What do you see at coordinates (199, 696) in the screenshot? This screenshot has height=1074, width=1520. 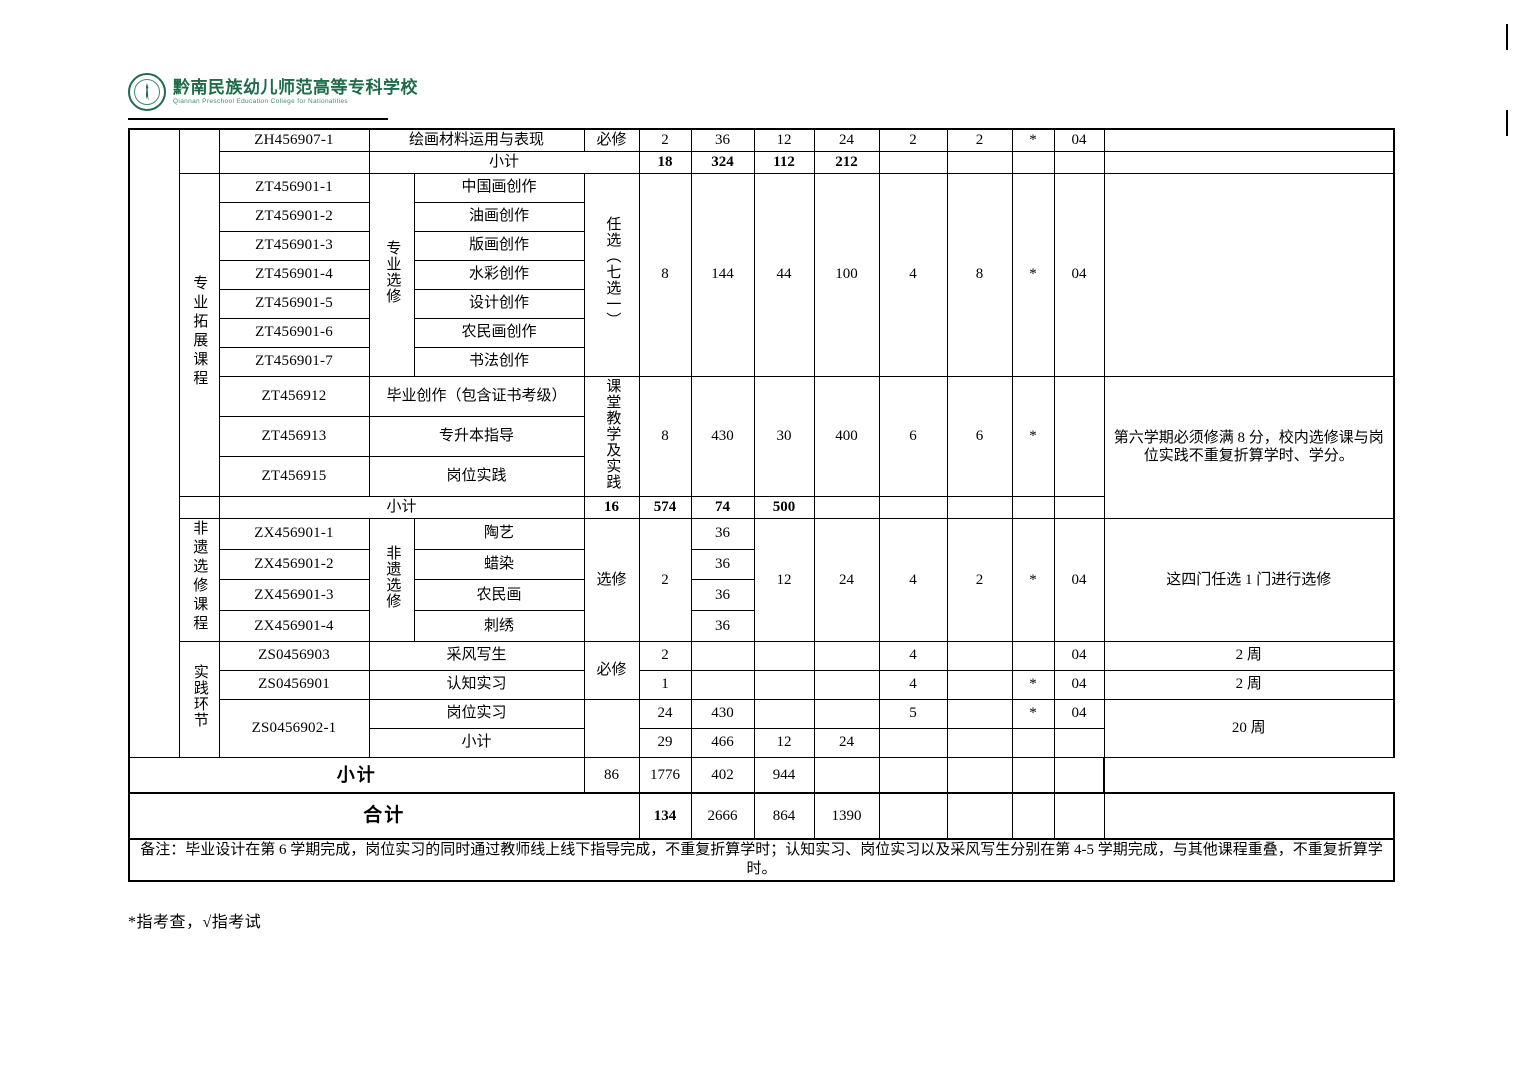 I see `group-label-practice: 实践环节` at bounding box center [199, 696].